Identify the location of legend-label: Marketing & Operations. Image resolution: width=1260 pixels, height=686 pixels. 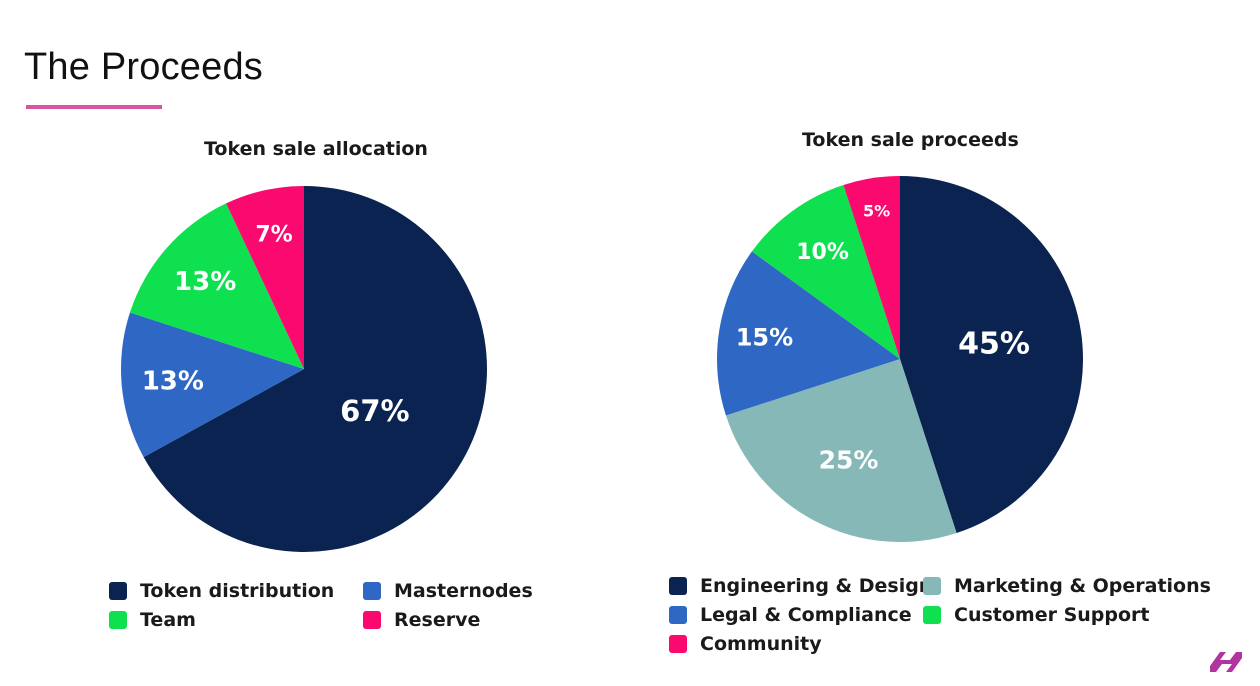
(1082, 586).